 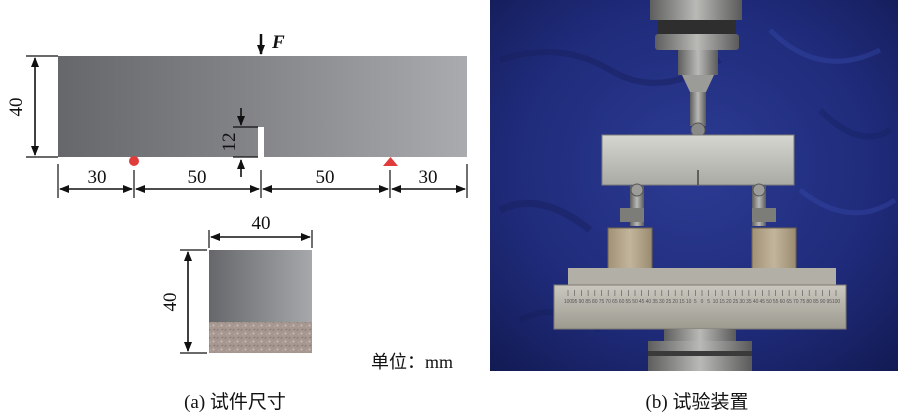 I want to click on unit-label: 单位：mm, so click(x=412, y=362).